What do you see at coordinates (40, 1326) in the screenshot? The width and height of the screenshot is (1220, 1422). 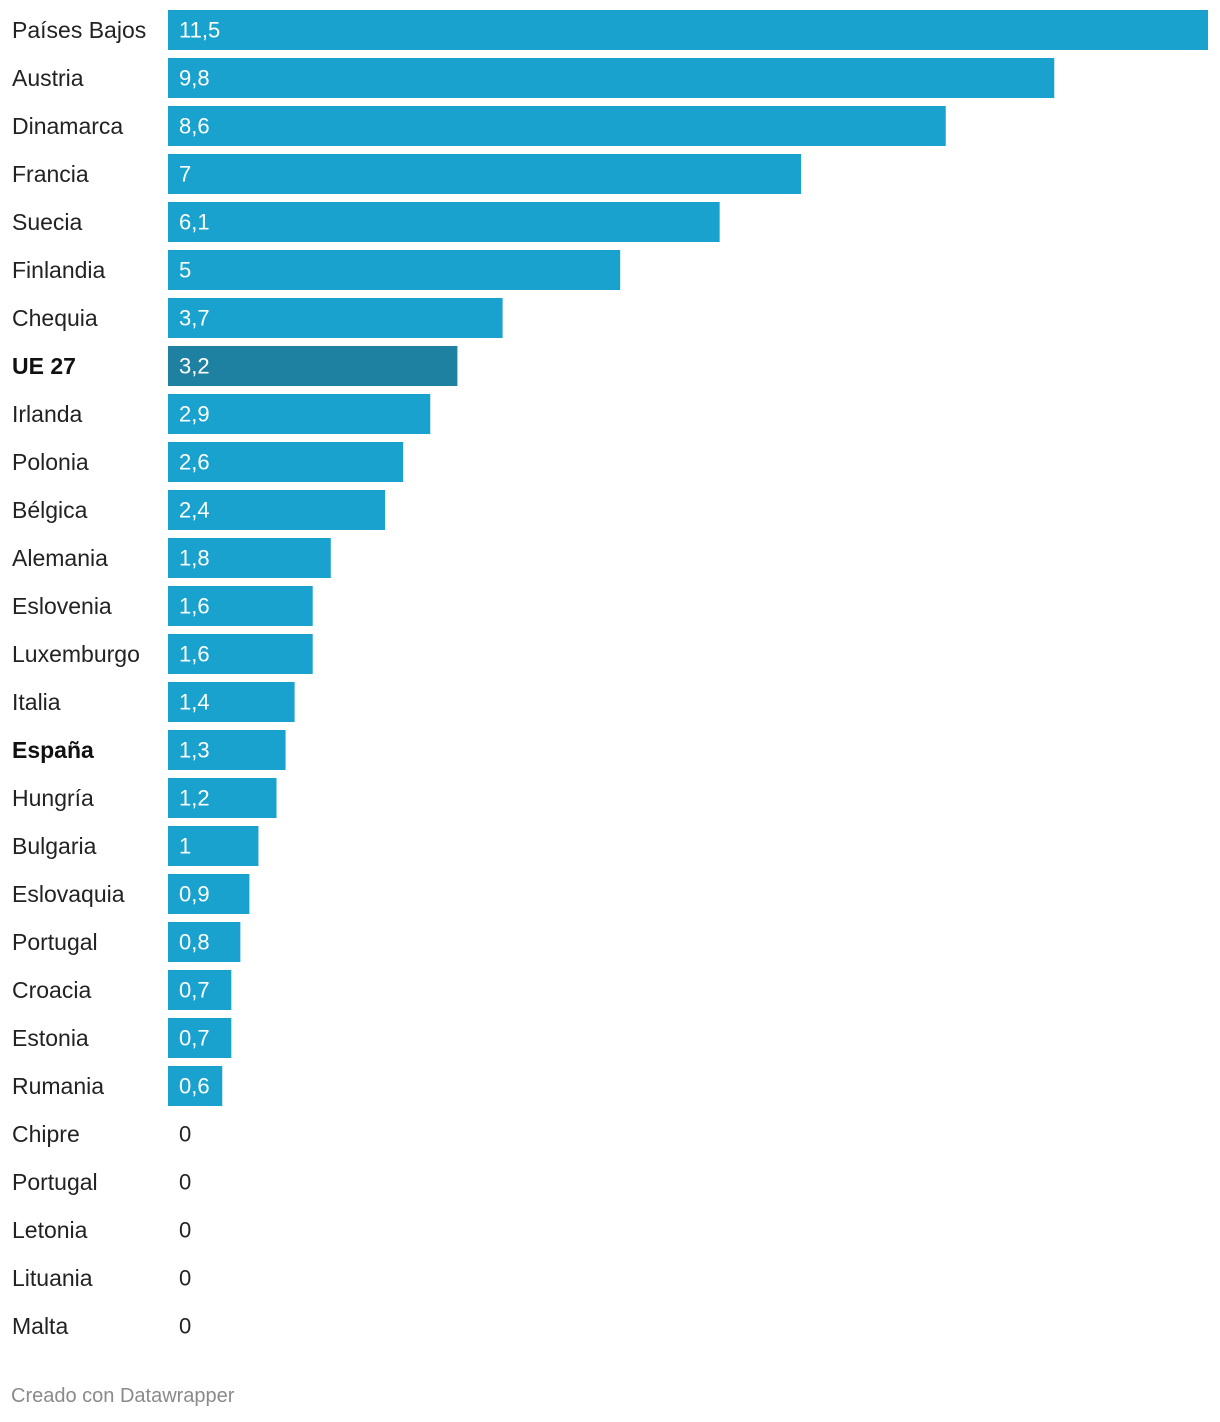 I see `category-label-malta-27: Malta` at bounding box center [40, 1326].